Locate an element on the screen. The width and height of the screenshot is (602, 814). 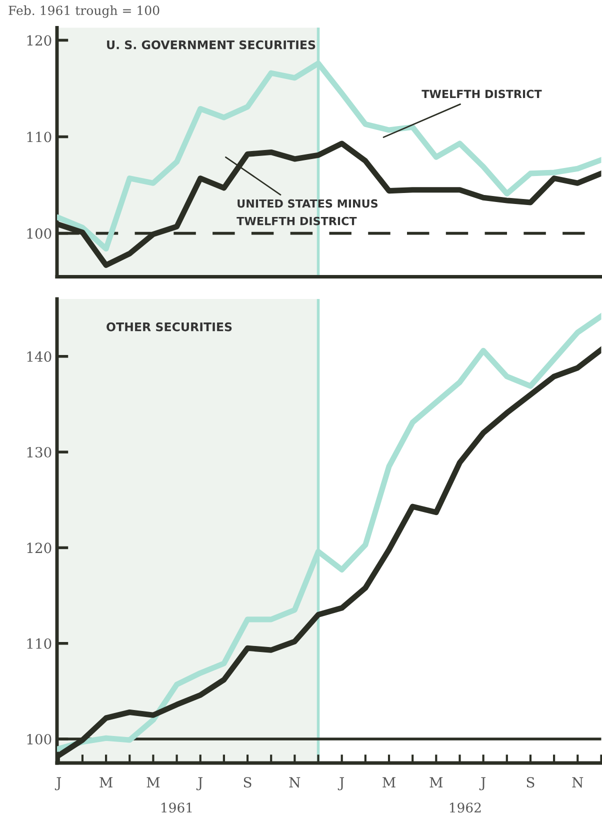
text: OTHER SECURITIES is located at coordinates (169, 327).